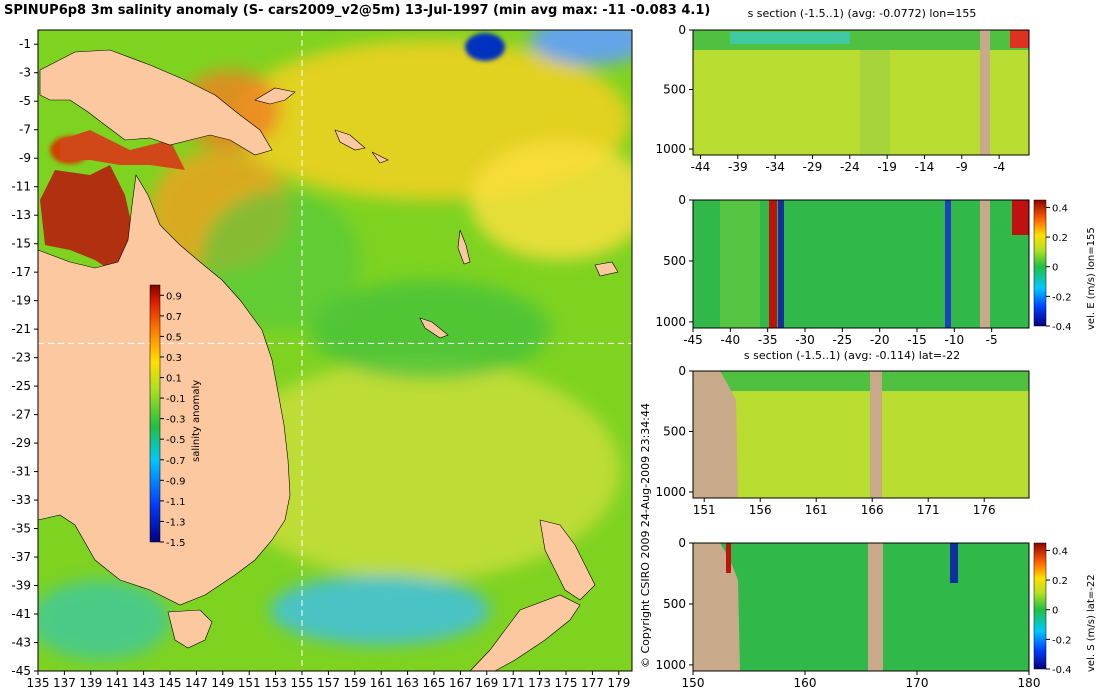  I want to click on map-colorbar-tick-label: -1.1, so click(176, 502).